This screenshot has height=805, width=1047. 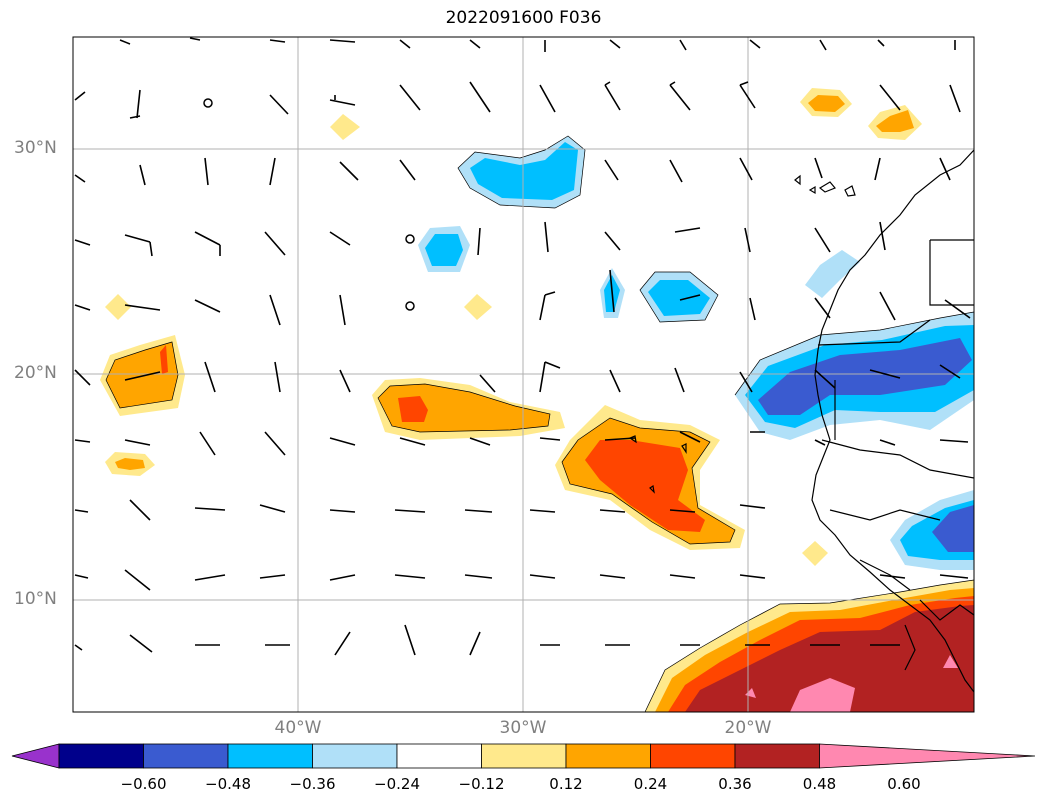 What do you see at coordinates (444, 250) in the screenshot?
I see `contour-fill-blue-mid1` at bounding box center [444, 250].